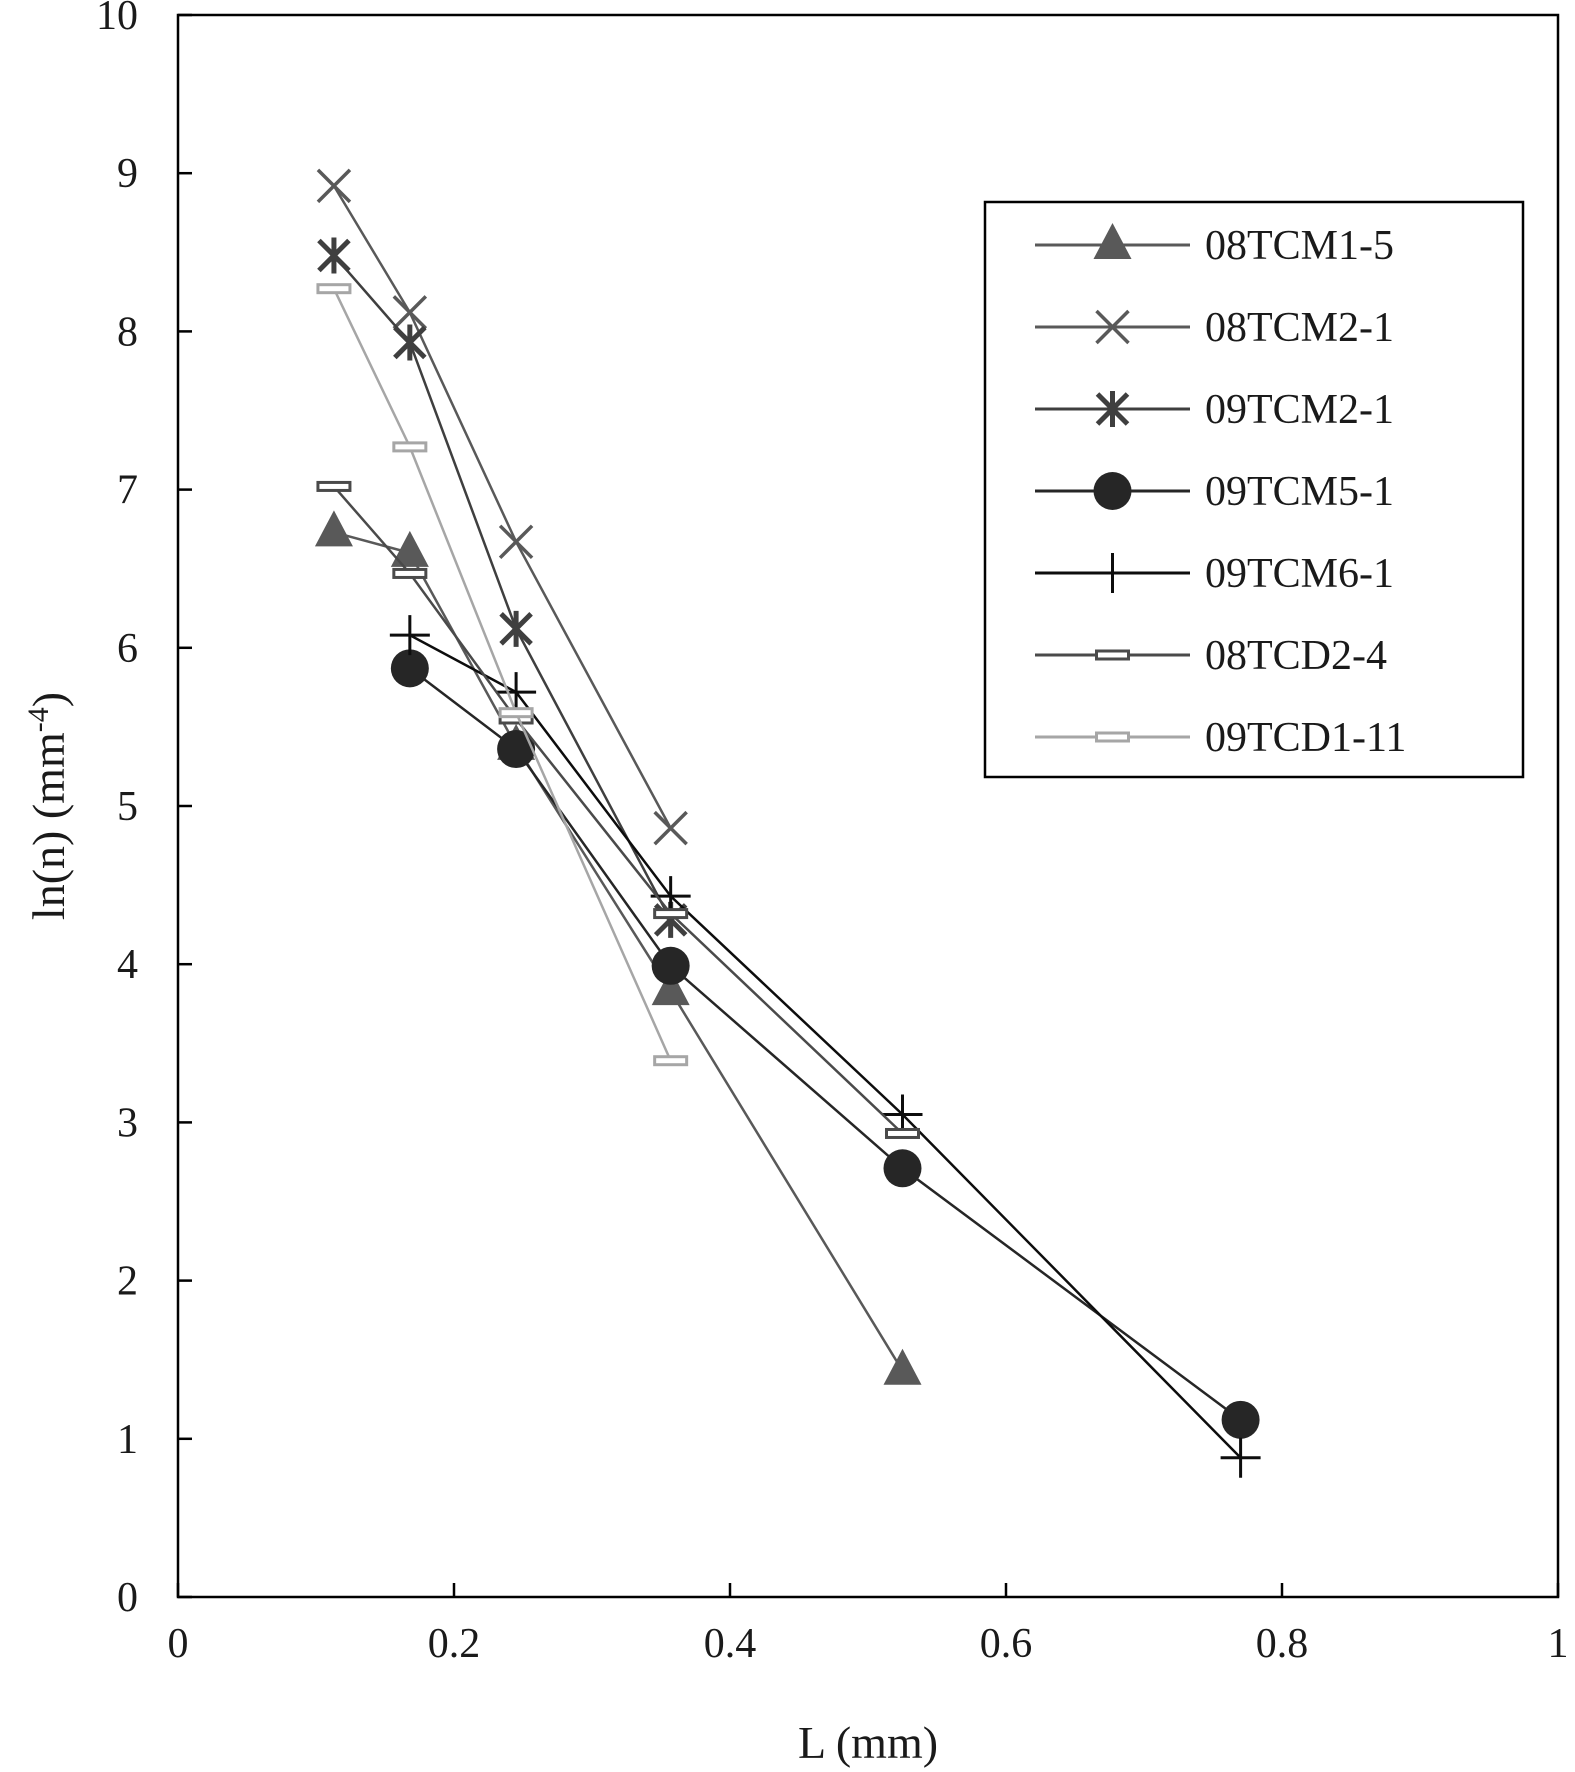 The image size is (1575, 1772). I want to click on x-tick-label: 0, so click(178, 1644).